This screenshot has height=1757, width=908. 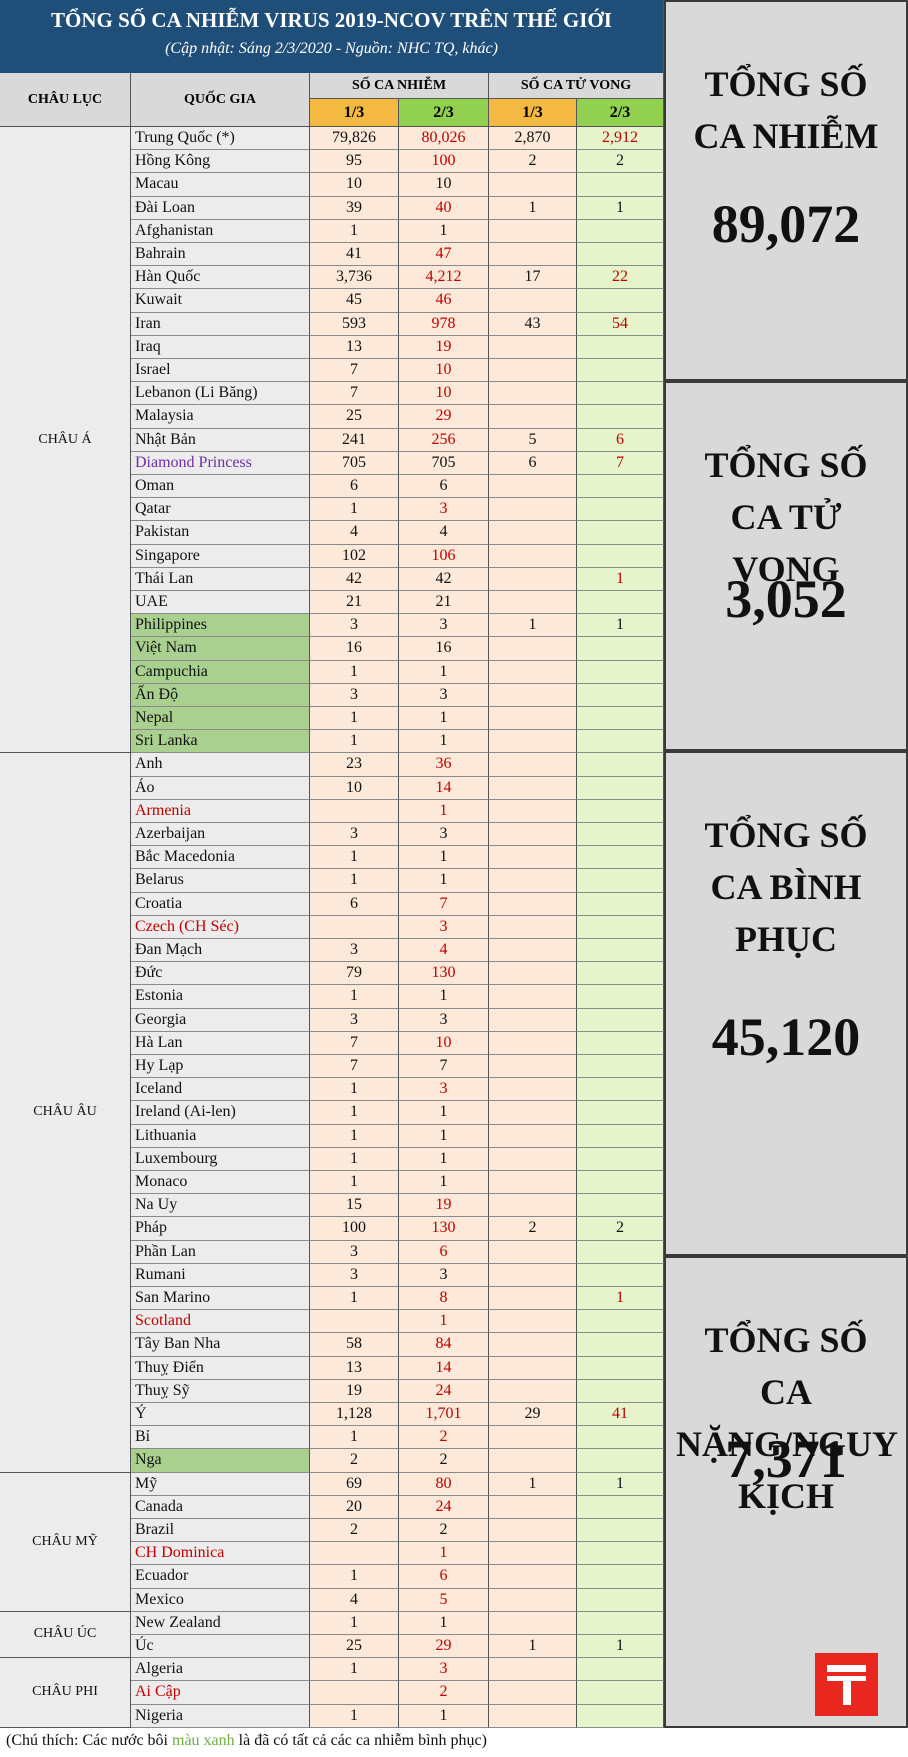 What do you see at coordinates (360, 1740) in the screenshot?
I see `footnote-part: là đã có tất cả các ca nhiễm bình phục)` at bounding box center [360, 1740].